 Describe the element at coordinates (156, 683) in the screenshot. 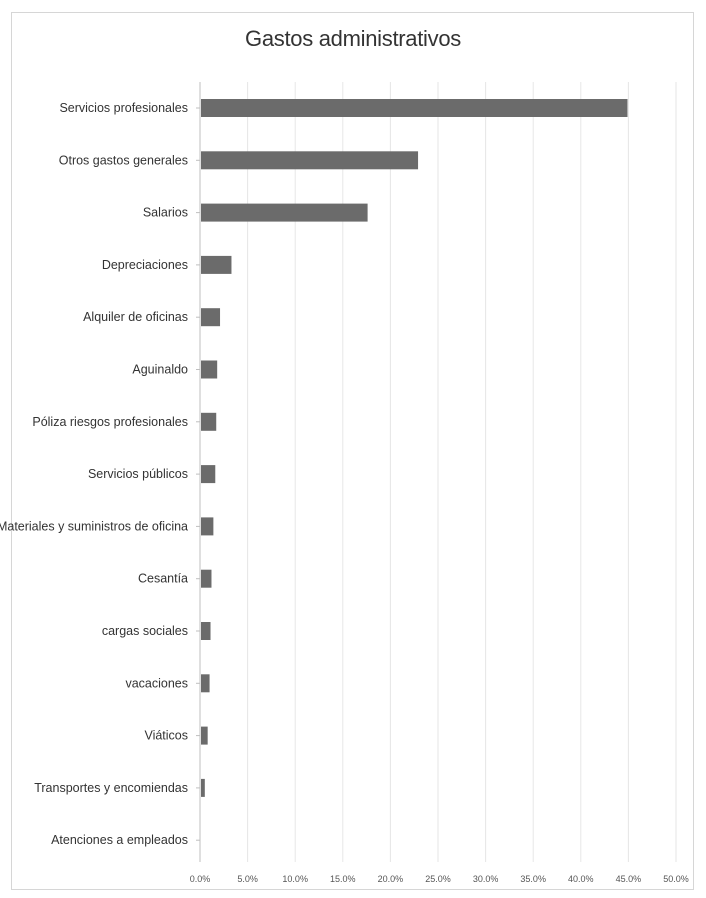

I see `category-label: vacaciones` at that location.